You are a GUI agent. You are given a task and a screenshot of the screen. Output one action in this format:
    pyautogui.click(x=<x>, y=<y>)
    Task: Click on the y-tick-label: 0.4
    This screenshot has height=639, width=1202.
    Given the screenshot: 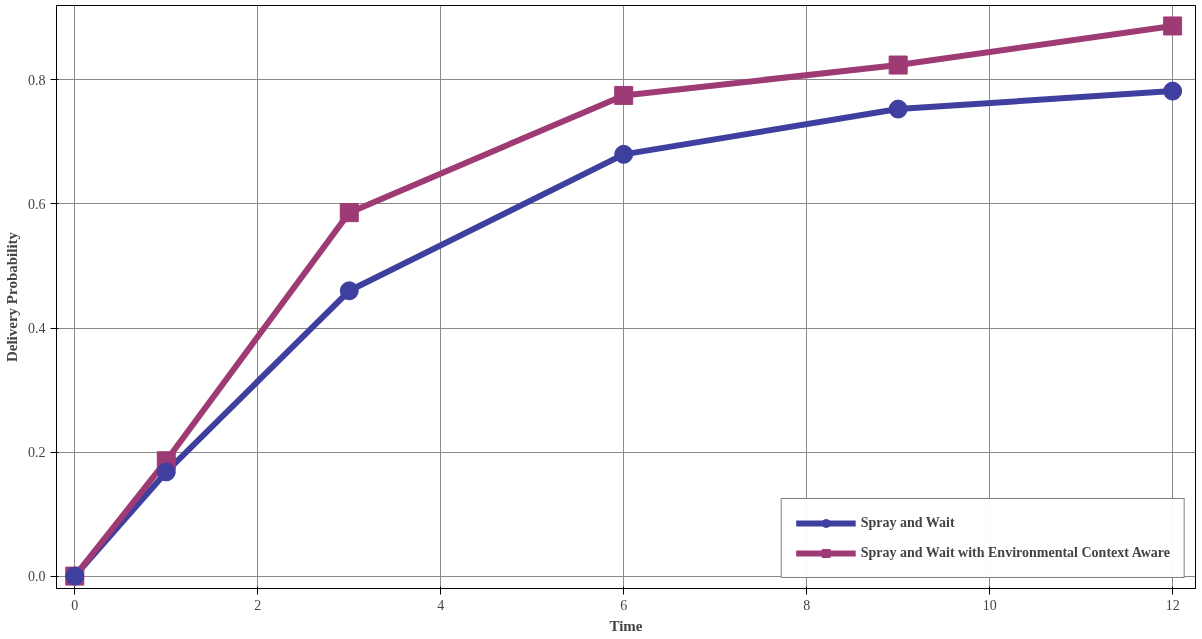 What is the action you would take?
    pyautogui.click(x=37, y=329)
    